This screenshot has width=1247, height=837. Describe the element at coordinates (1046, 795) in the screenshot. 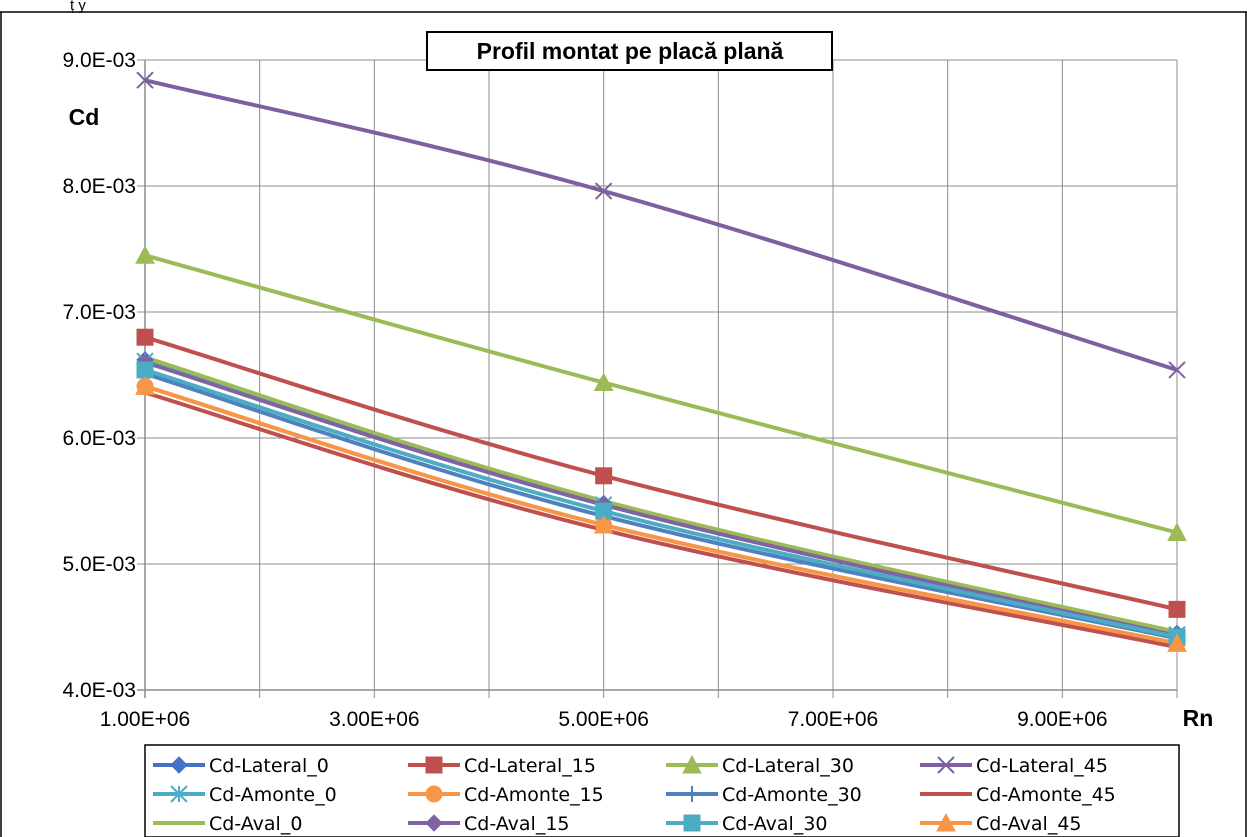

I see `legend-label: Cd-Amonte_45` at that location.